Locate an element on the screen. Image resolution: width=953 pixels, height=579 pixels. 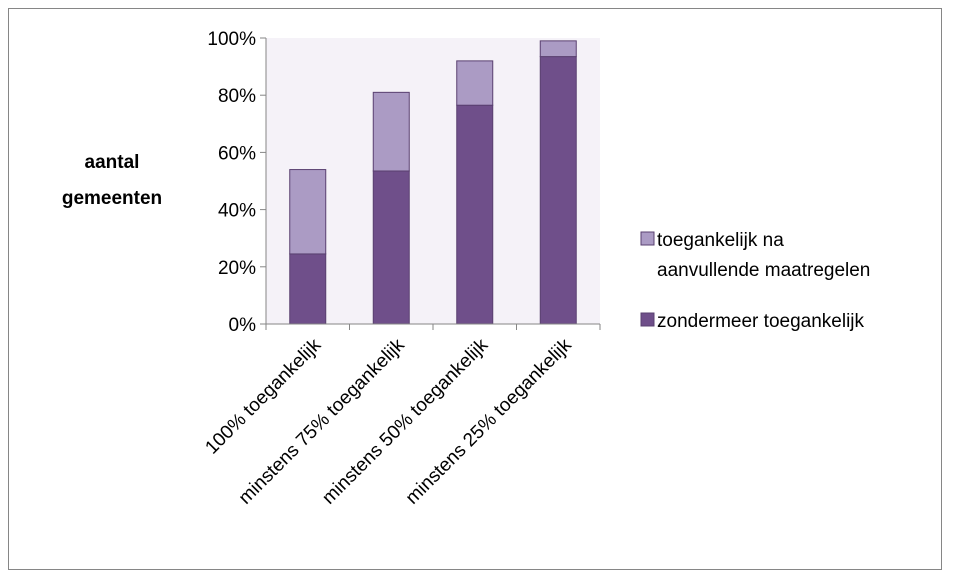
legend-label-aanvullende-line-2: aanvullende maatregelen is located at coordinates (763, 270).